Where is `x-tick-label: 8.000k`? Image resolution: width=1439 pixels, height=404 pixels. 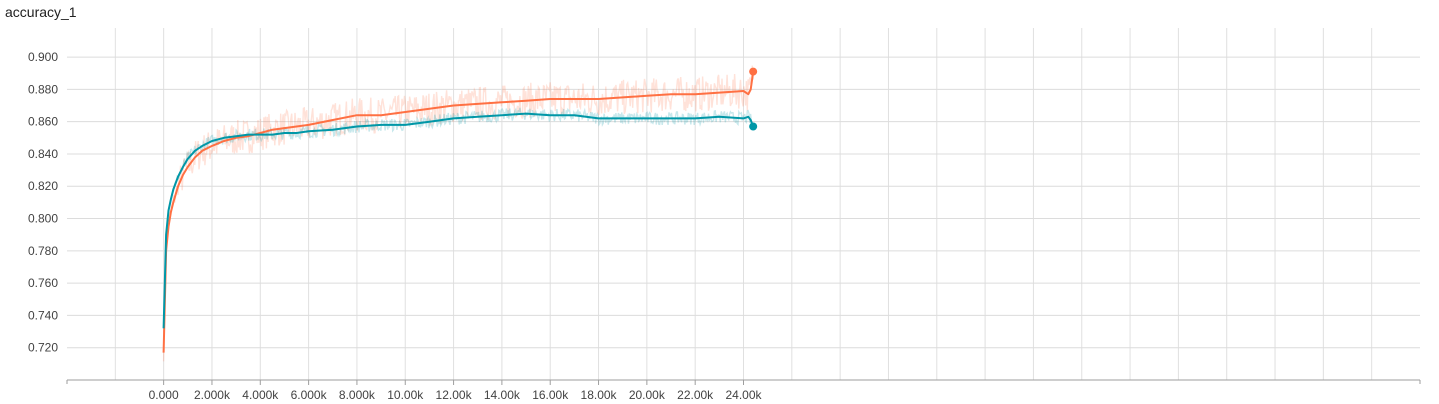 x-tick-label: 8.000k is located at coordinates (357, 395).